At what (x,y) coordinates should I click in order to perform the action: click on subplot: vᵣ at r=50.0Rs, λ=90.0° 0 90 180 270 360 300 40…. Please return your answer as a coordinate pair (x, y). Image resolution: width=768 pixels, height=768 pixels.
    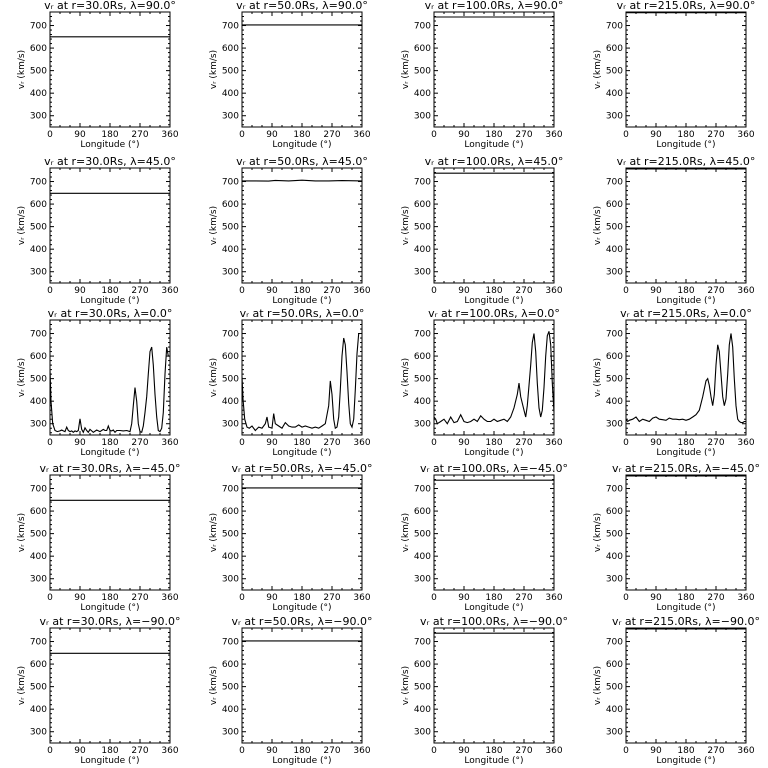
    Looking at the image, I should click on (290, 75).